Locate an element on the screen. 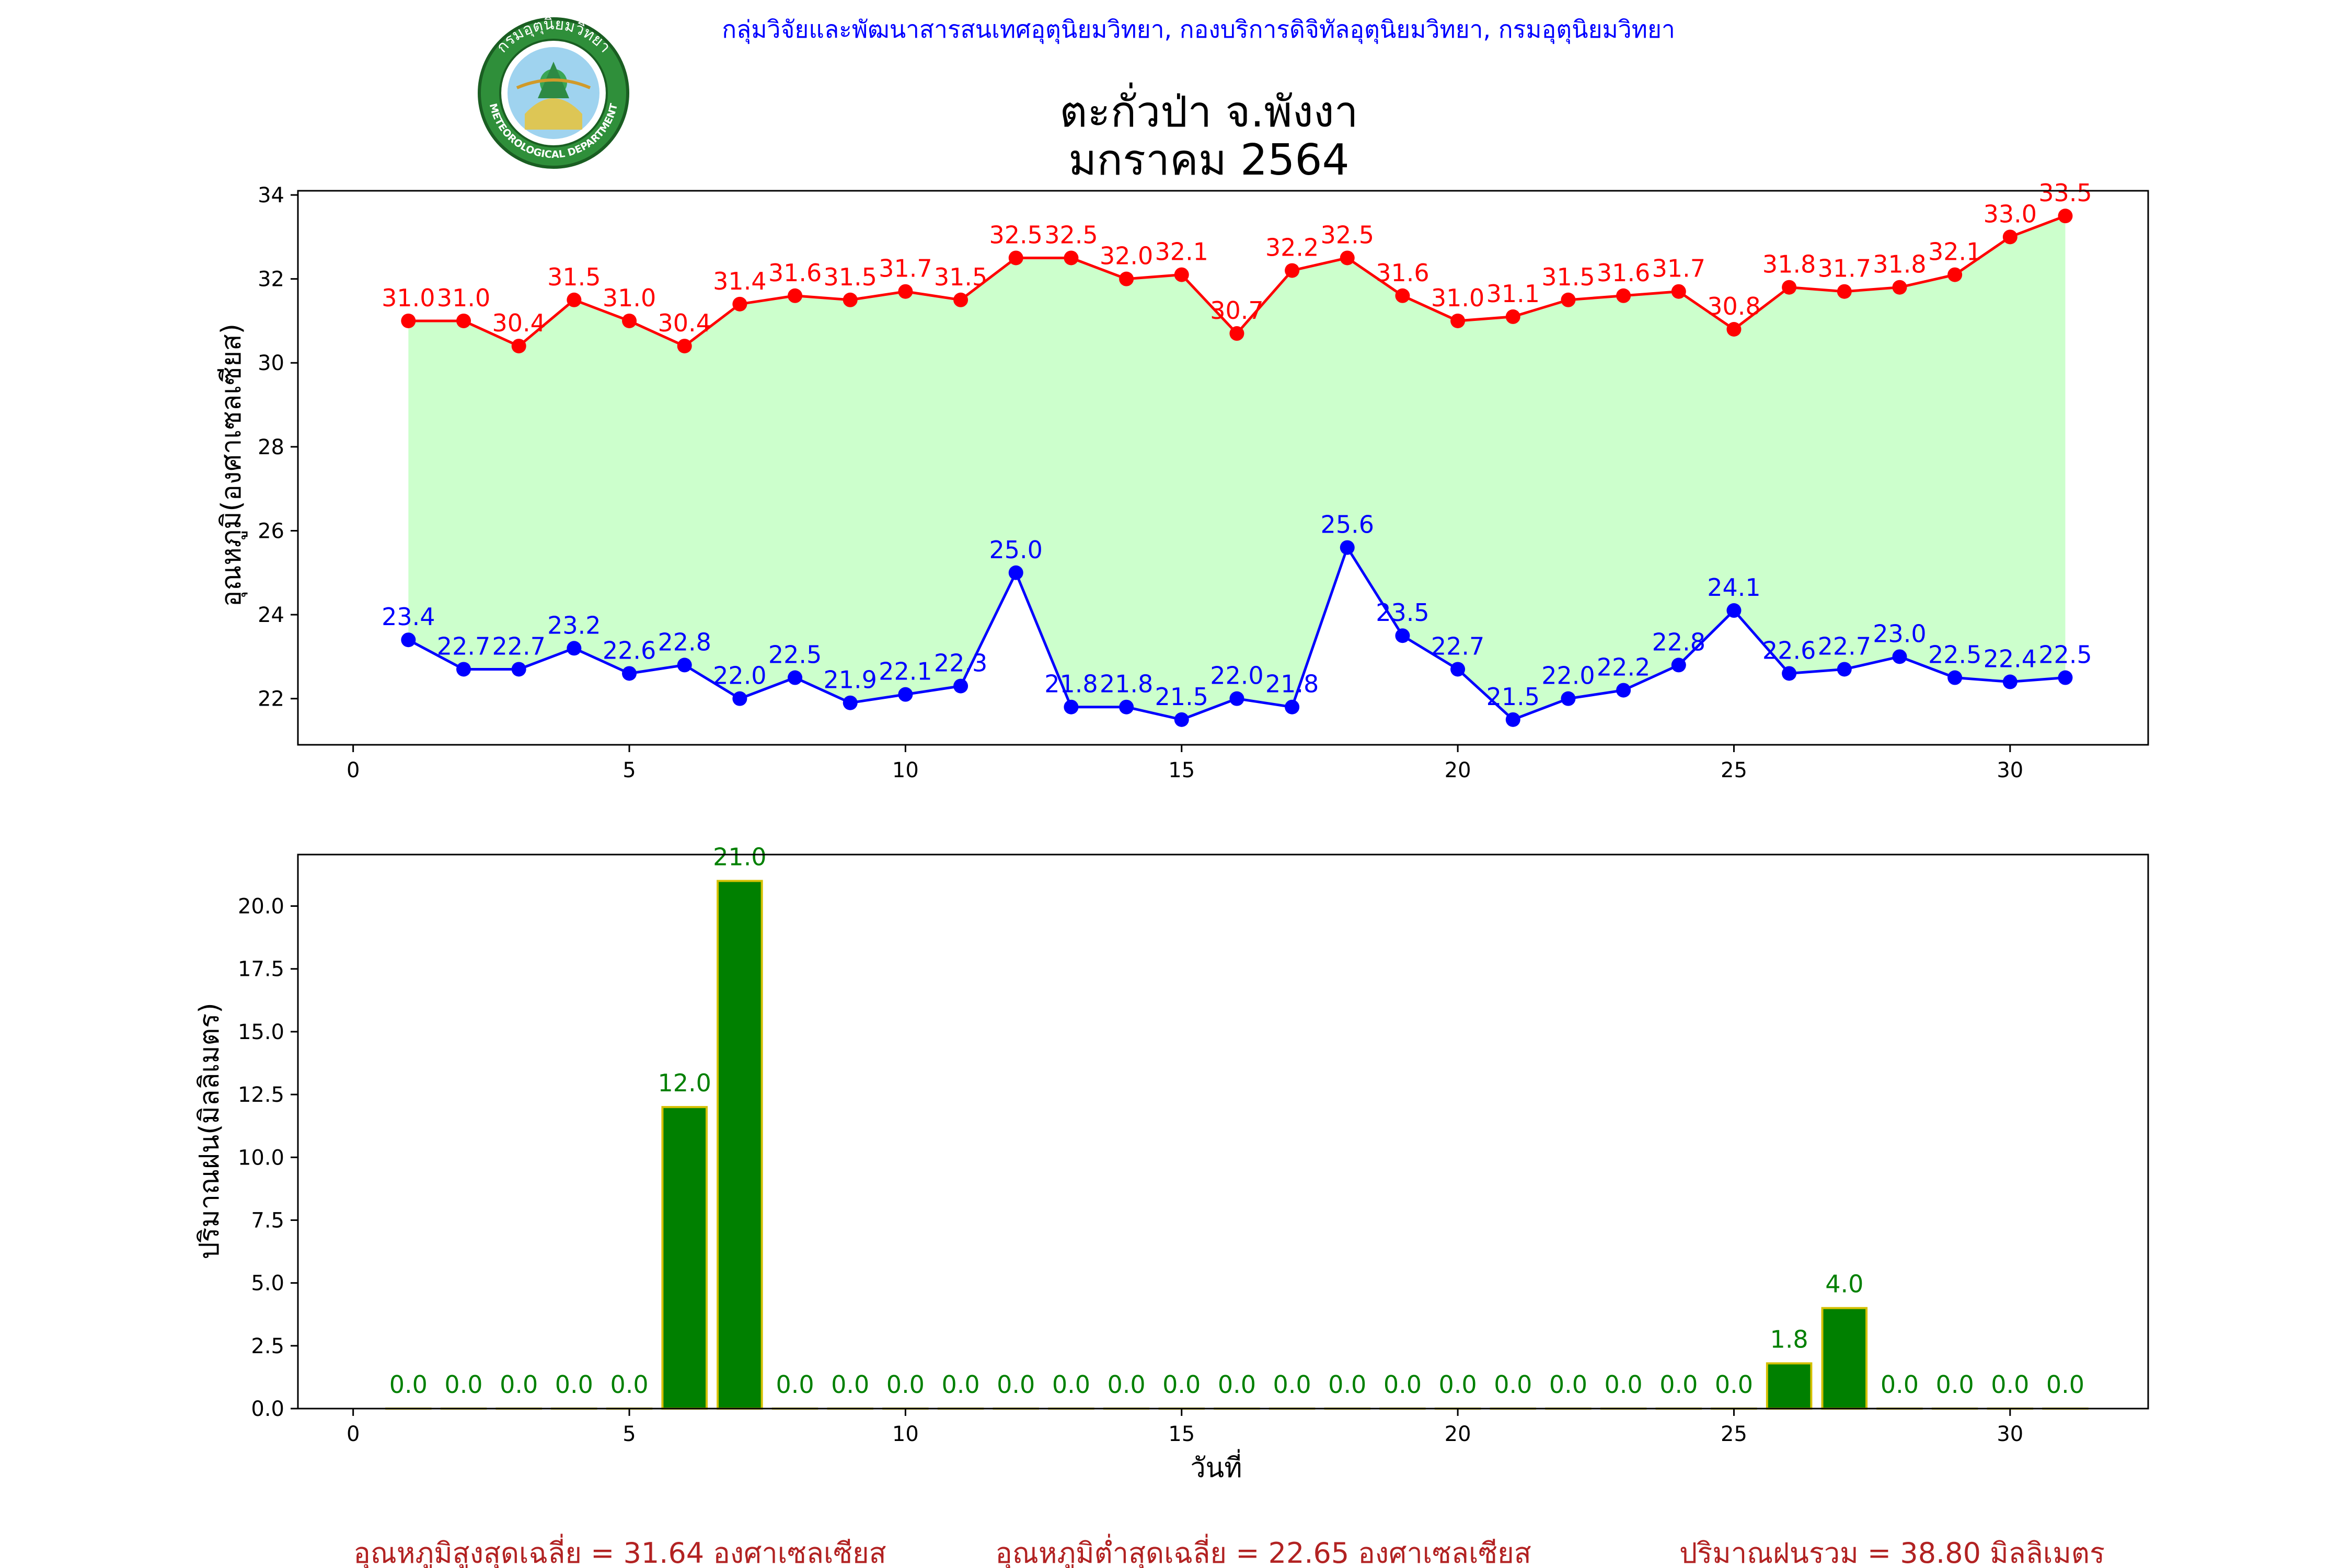  rainfall-y-tick-label: 15.0 is located at coordinates (261, 1032).